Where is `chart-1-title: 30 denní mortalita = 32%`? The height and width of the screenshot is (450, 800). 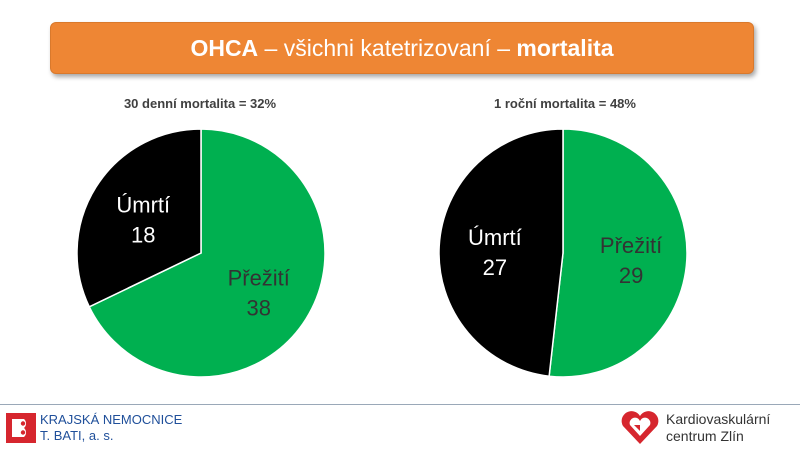
chart-1-title: 30 denní mortalita = 32% is located at coordinates (200, 103).